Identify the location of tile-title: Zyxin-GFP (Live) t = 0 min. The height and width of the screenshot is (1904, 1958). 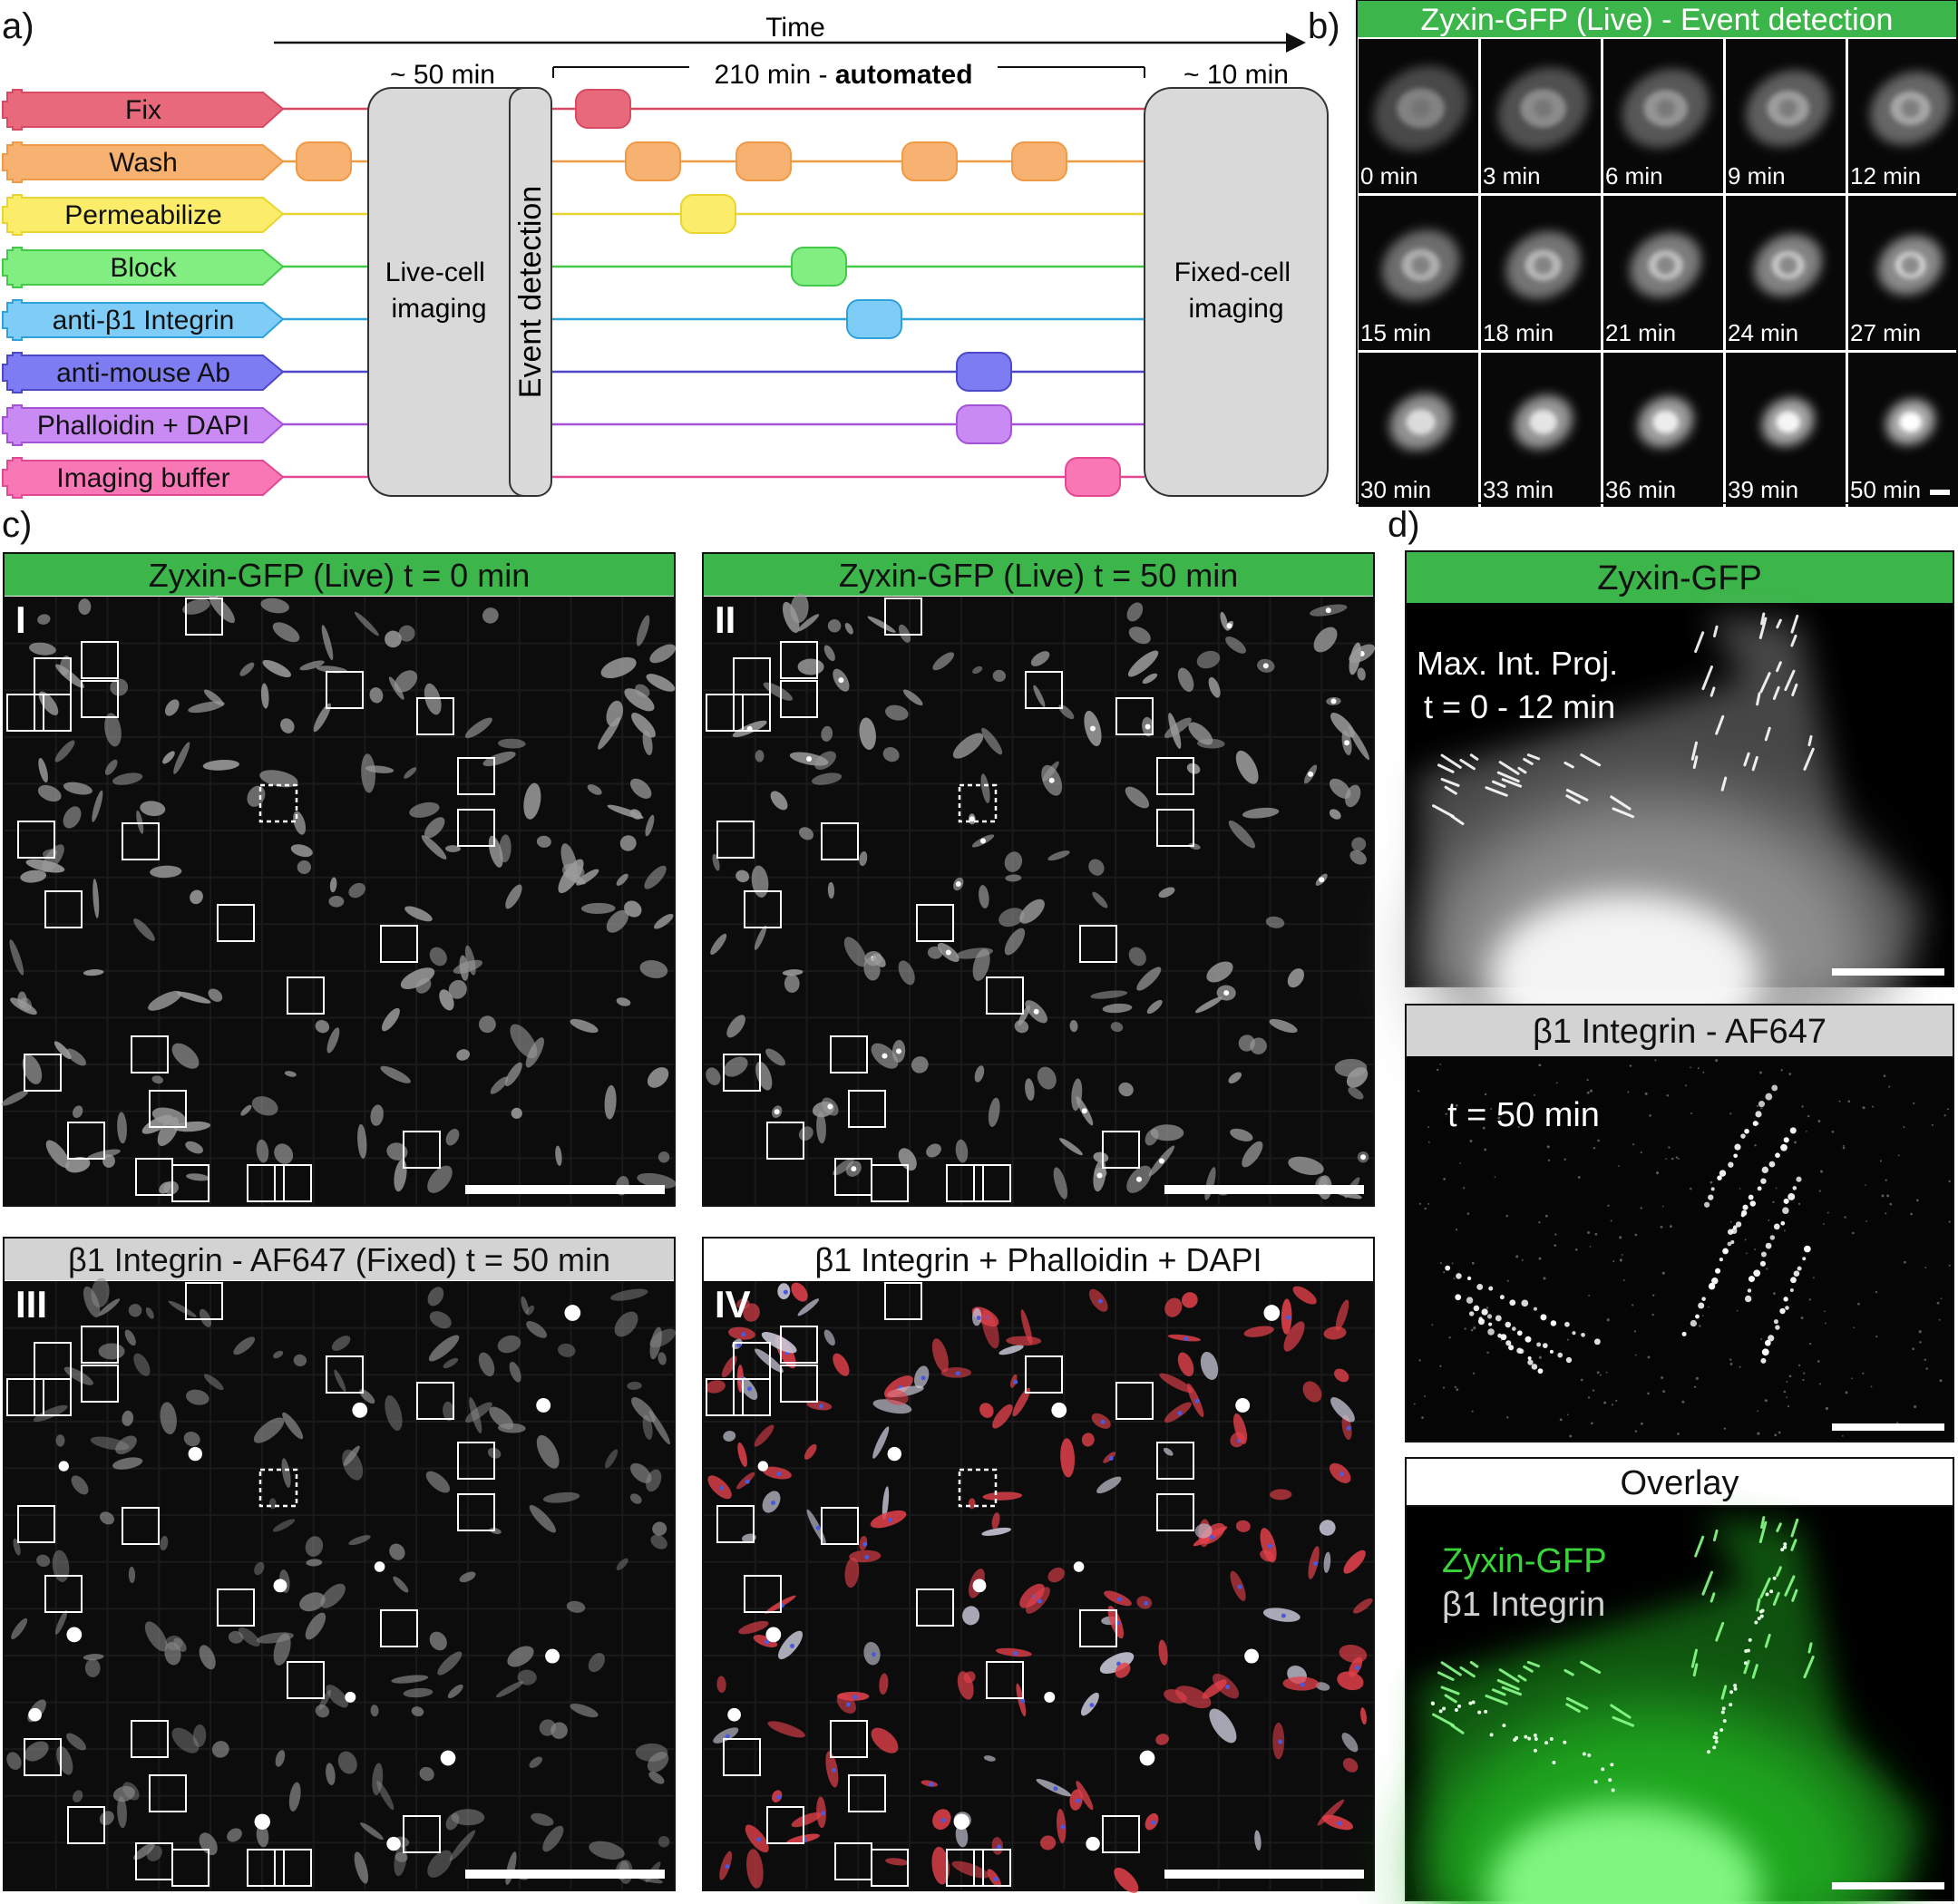
(339, 575).